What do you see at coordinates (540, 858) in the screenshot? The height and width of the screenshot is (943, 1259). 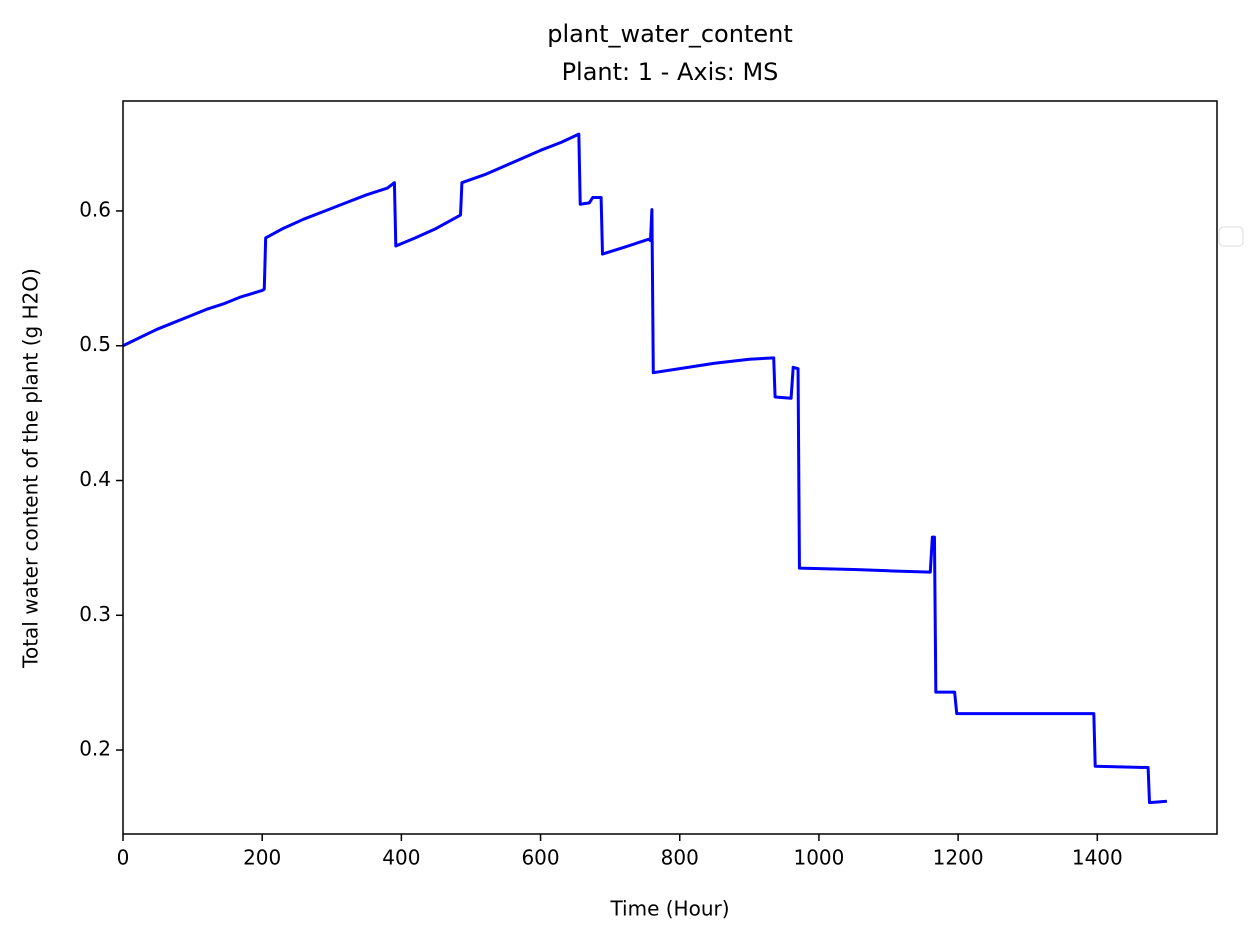 I see `x-tick-label: 600` at bounding box center [540, 858].